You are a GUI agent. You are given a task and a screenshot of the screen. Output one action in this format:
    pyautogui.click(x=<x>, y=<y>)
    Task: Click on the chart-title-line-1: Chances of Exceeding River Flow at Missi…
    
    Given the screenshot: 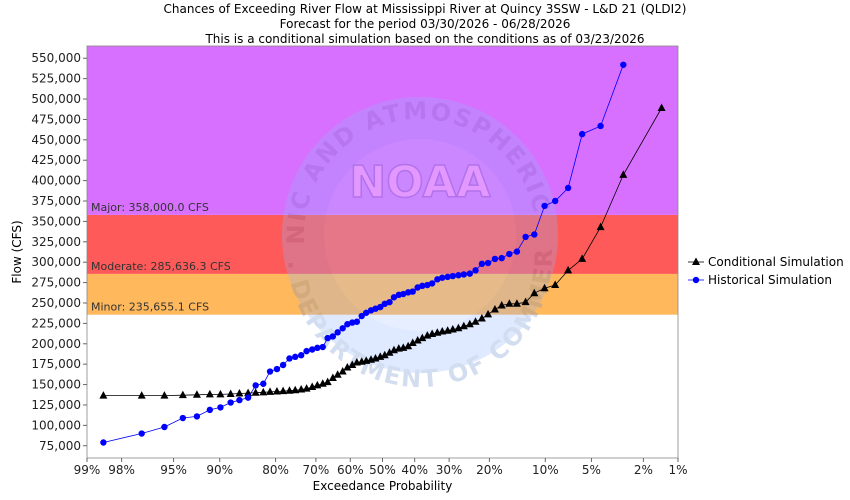 What is the action you would take?
    pyautogui.click(x=425, y=9)
    